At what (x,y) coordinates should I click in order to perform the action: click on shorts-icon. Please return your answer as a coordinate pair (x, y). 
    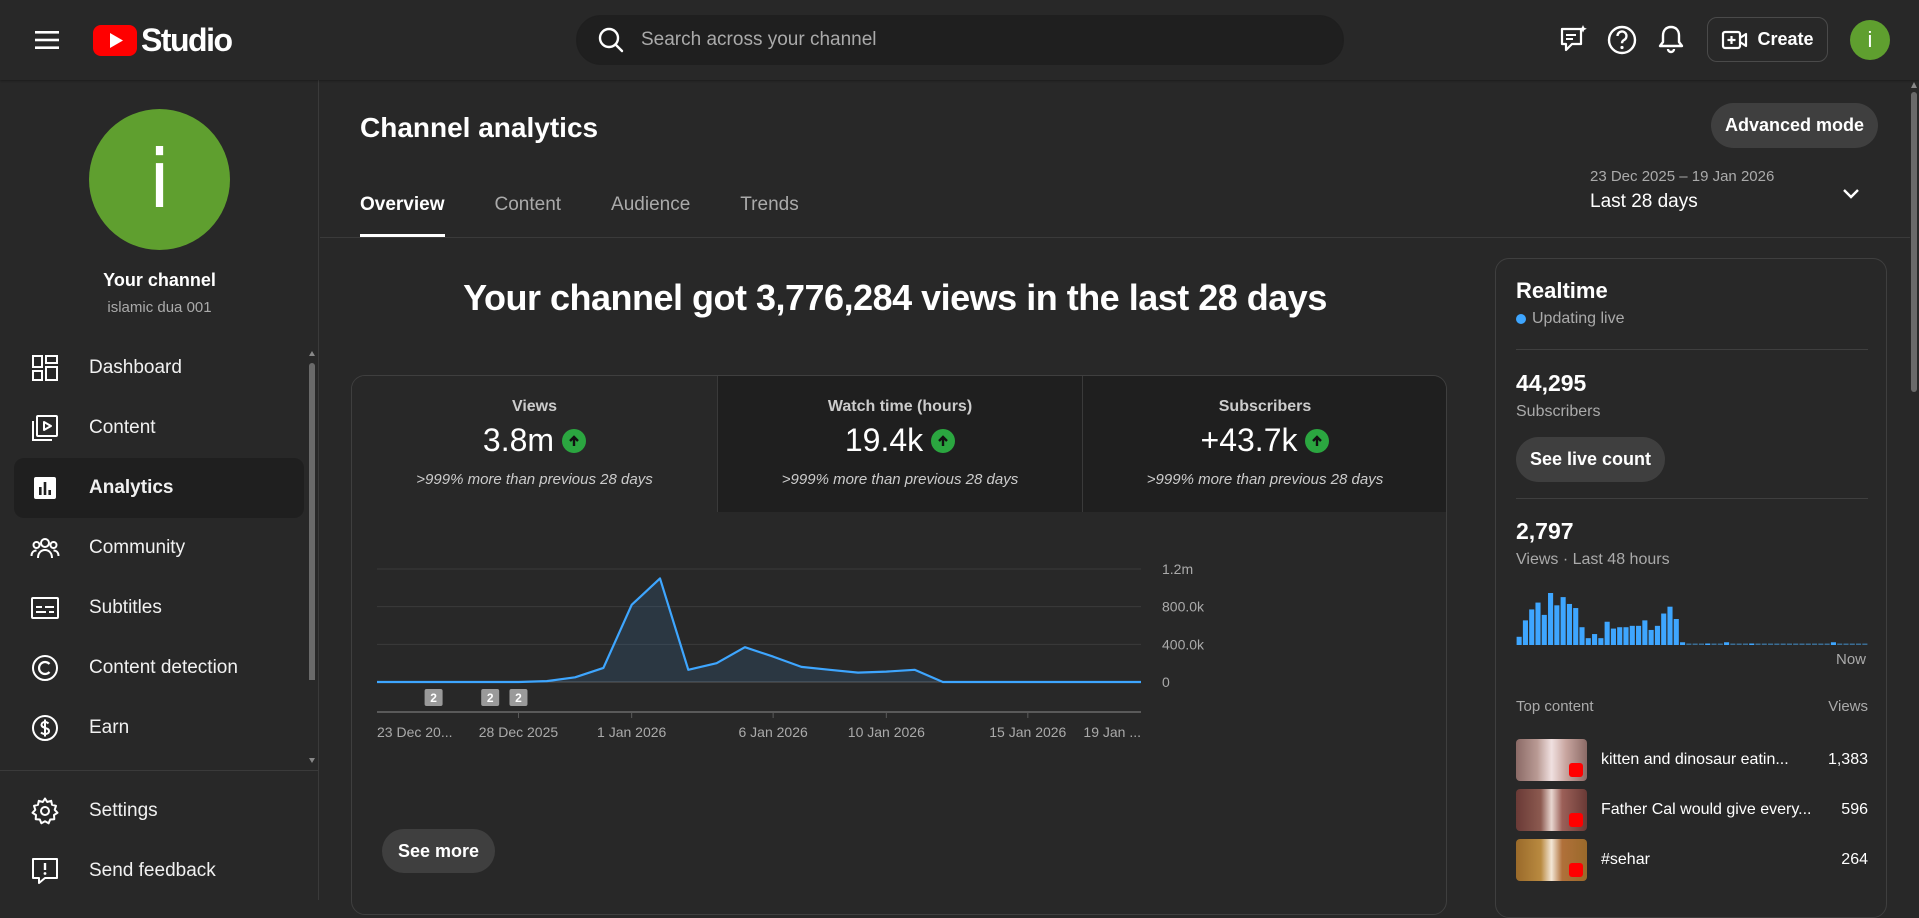
    Looking at the image, I should click on (1576, 770).